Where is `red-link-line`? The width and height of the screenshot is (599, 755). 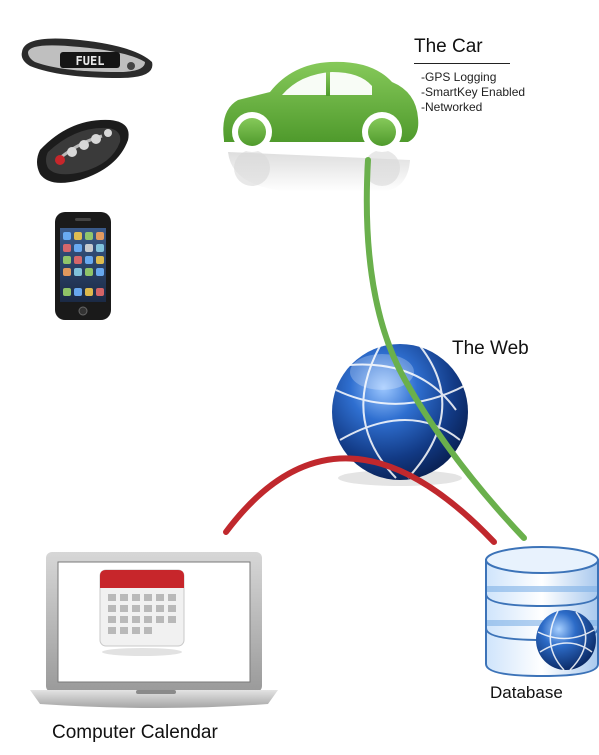 red-link-line is located at coordinates (360, 500).